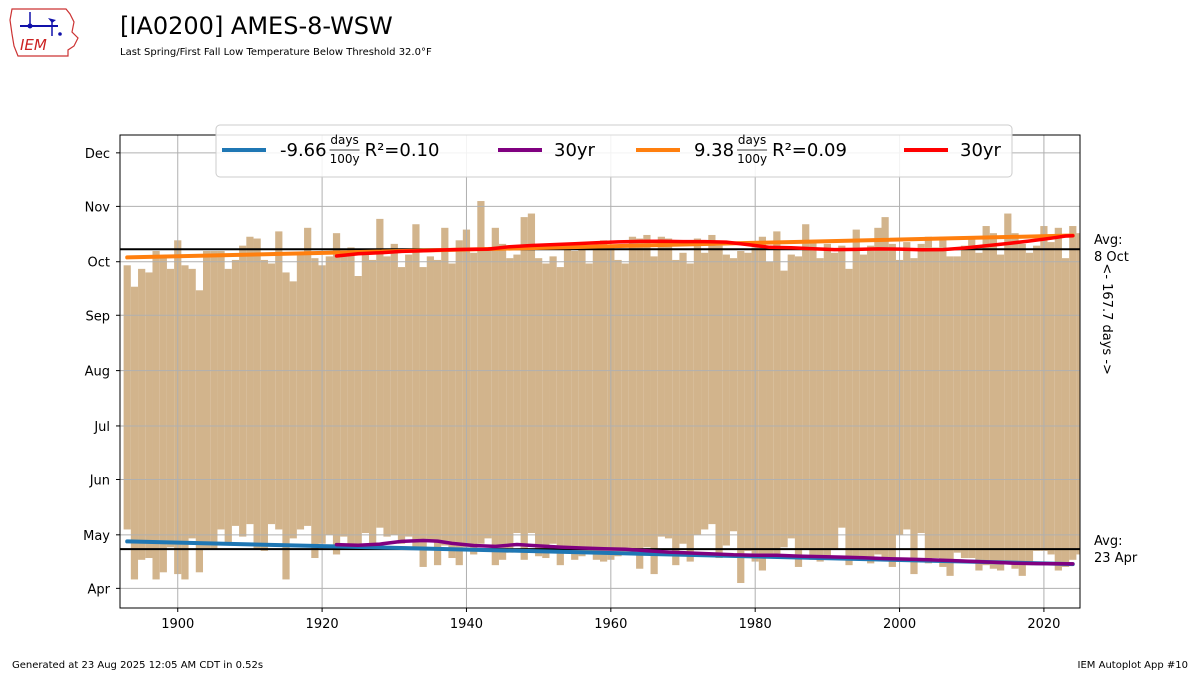 Image resolution: width=1200 pixels, height=675 pixels. What do you see at coordinates (101, 427) in the screenshot?
I see `y-tick-label: Jul` at bounding box center [101, 427].